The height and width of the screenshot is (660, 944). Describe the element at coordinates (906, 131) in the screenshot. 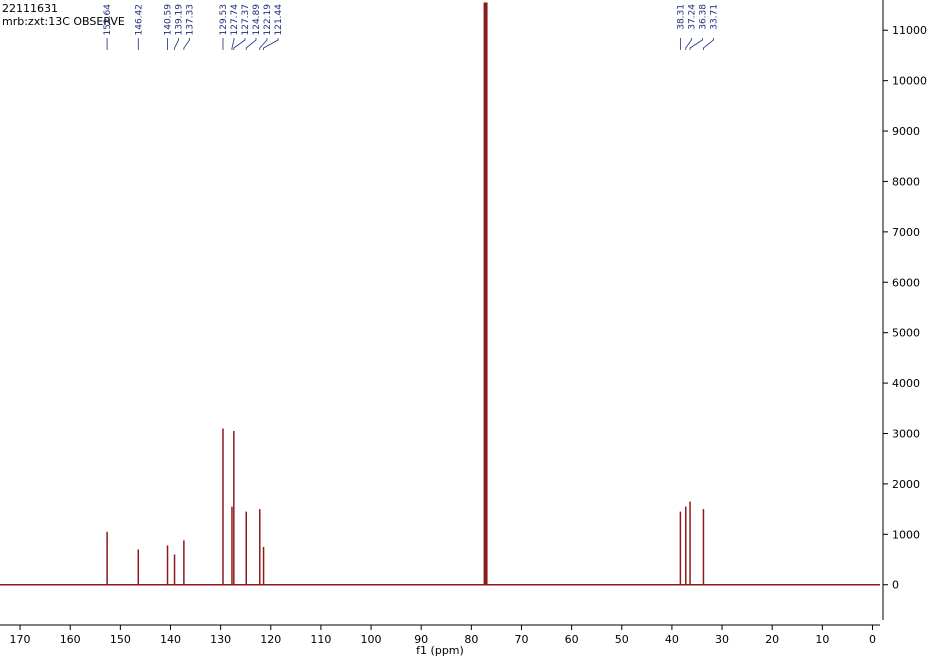

I see `y-tick-label: 9000` at that location.